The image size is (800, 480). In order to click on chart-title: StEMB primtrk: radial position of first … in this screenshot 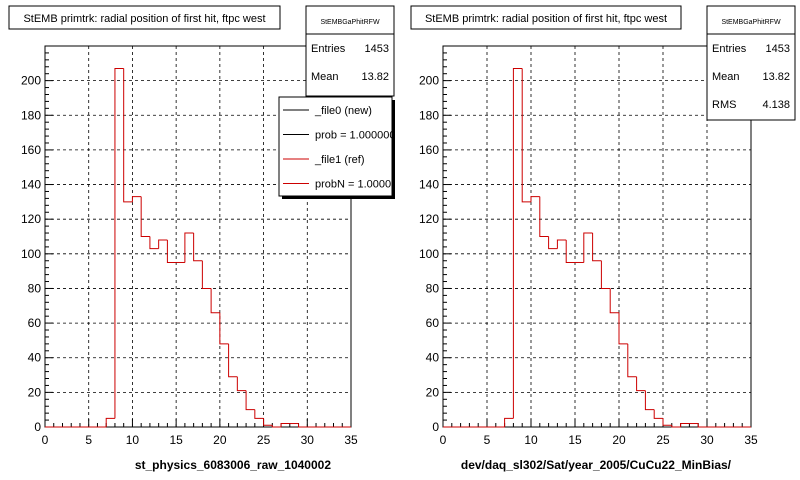, I will do `click(144, 19)`.